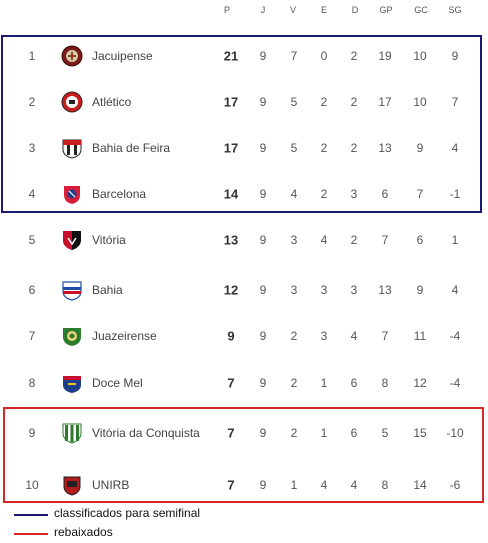 This screenshot has width=488, height=543. I want to click on atletico-crest-icon, so click(72, 102).